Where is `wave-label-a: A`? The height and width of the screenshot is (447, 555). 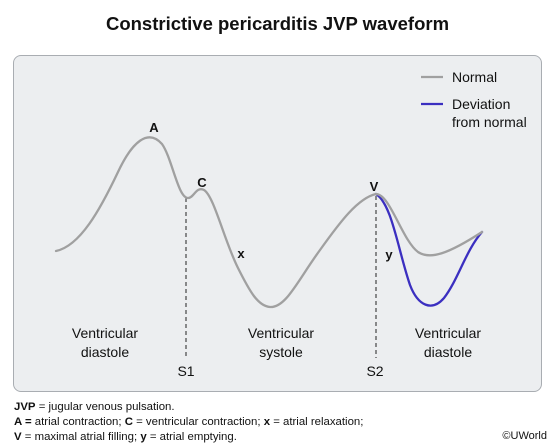 wave-label-a: A is located at coordinates (154, 127).